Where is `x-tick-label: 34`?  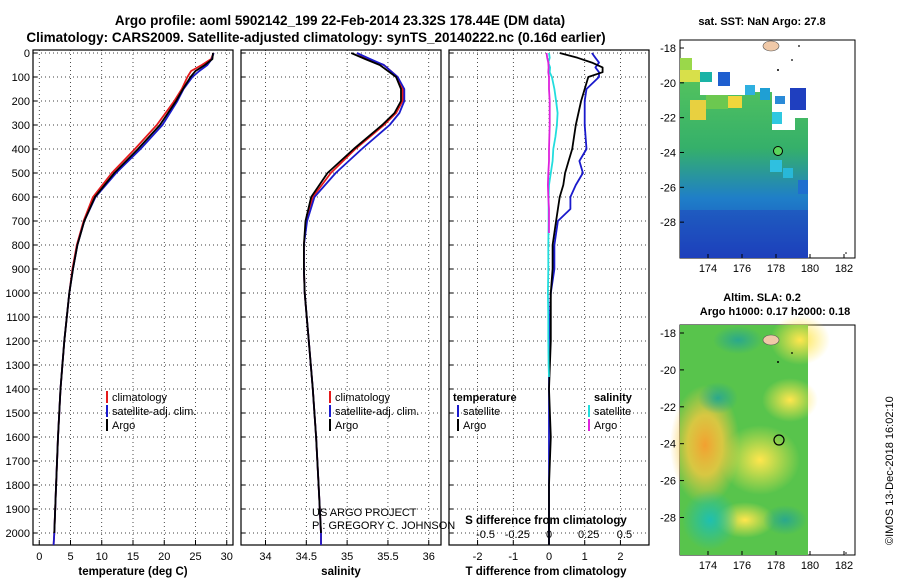 x-tick-label: 34 is located at coordinates (265, 557).